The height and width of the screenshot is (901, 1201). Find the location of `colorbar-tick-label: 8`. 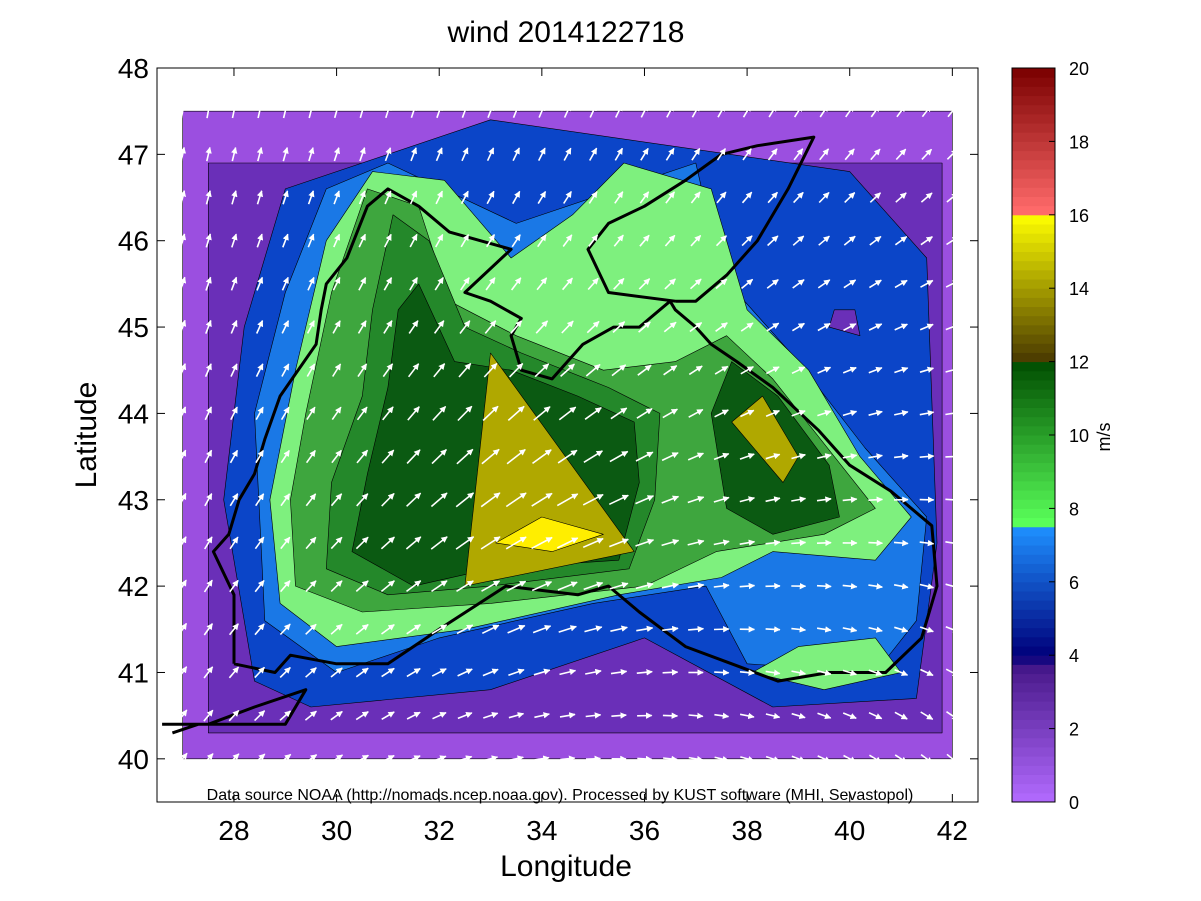

colorbar-tick-label: 8 is located at coordinates (1074, 509).